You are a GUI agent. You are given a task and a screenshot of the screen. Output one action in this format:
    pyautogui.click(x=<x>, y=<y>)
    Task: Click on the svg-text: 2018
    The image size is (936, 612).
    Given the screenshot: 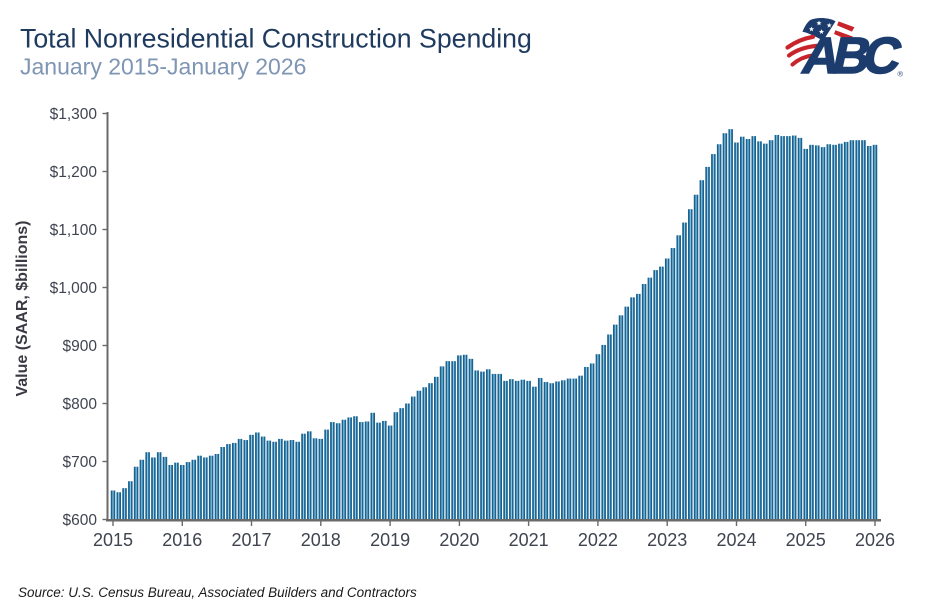 What is the action you would take?
    pyautogui.click(x=321, y=540)
    